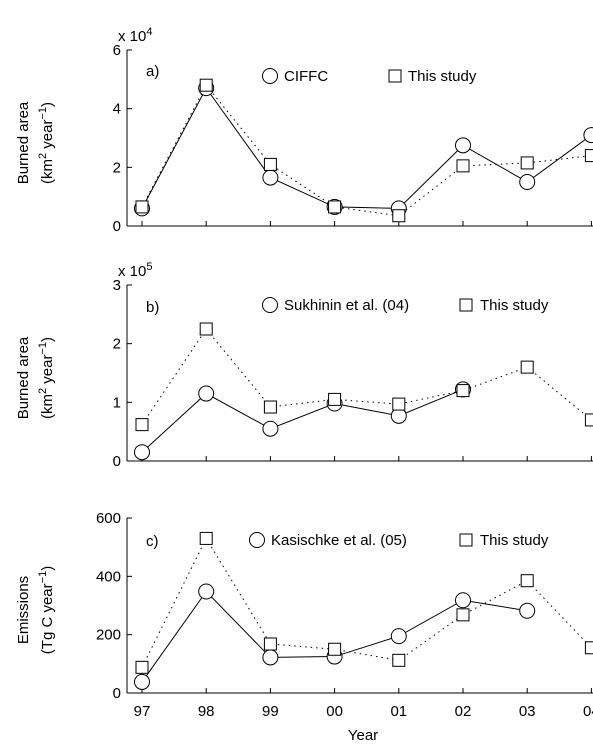  Describe the element at coordinates (23, 610) in the screenshot. I see `svg-text: Emissions` at that location.